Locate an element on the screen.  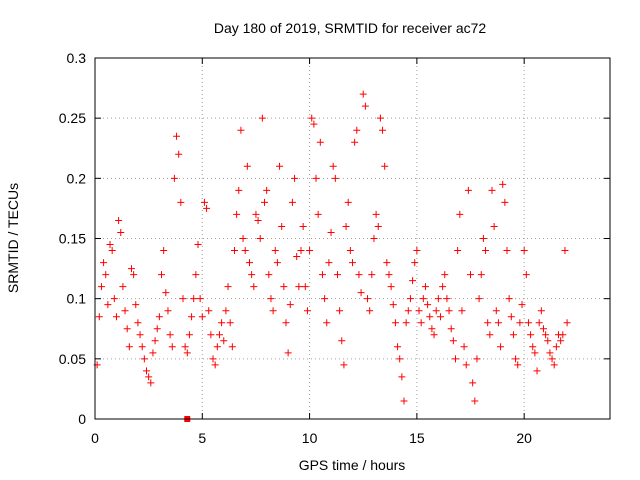
x-tick-label: 15 is located at coordinates (417, 438).